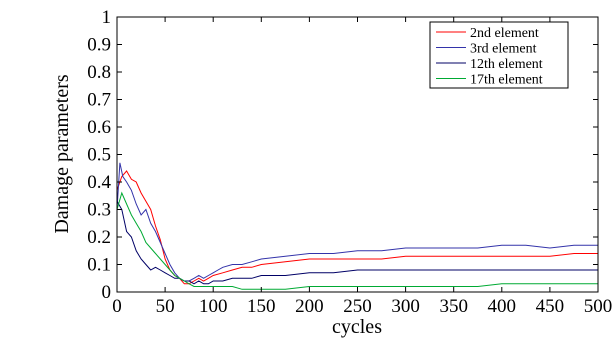 This screenshot has width=612, height=340. I want to click on x-tick-label: 200, so click(309, 306).